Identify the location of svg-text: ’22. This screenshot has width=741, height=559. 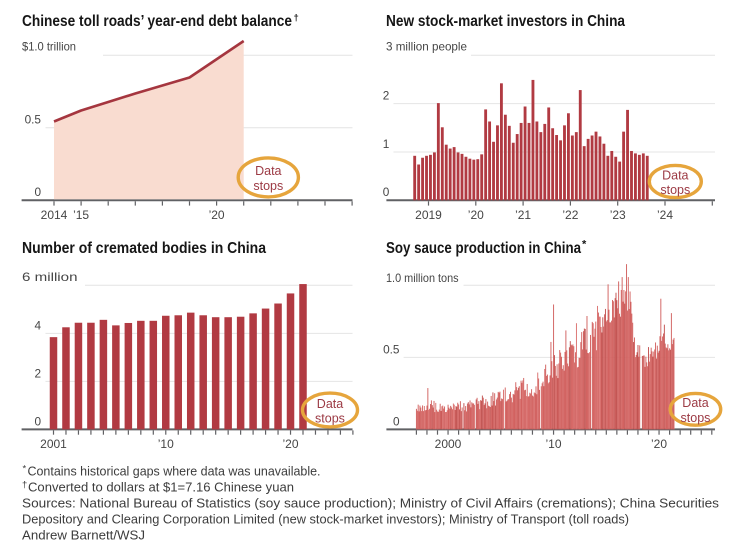
(570, 215).